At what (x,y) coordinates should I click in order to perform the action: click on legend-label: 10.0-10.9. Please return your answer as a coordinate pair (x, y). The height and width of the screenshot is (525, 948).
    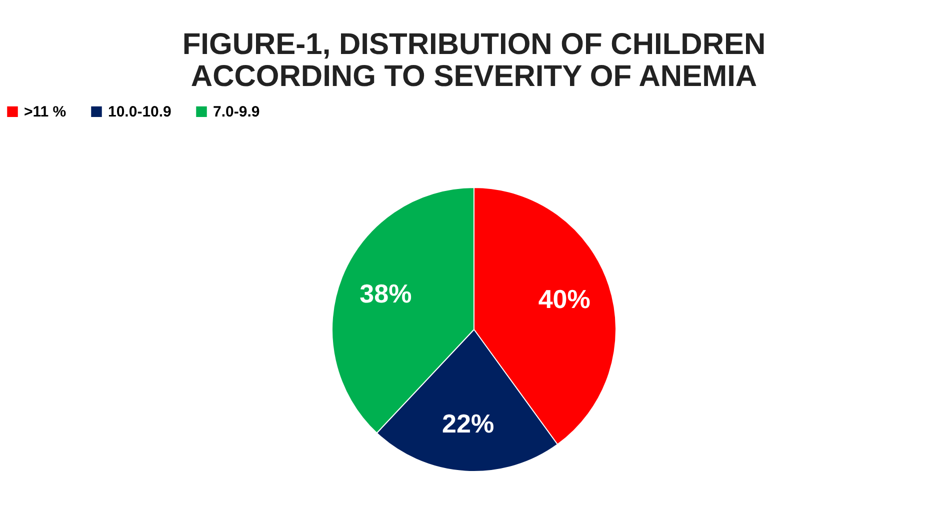
    Looking at the image, I should click on (140, 112).